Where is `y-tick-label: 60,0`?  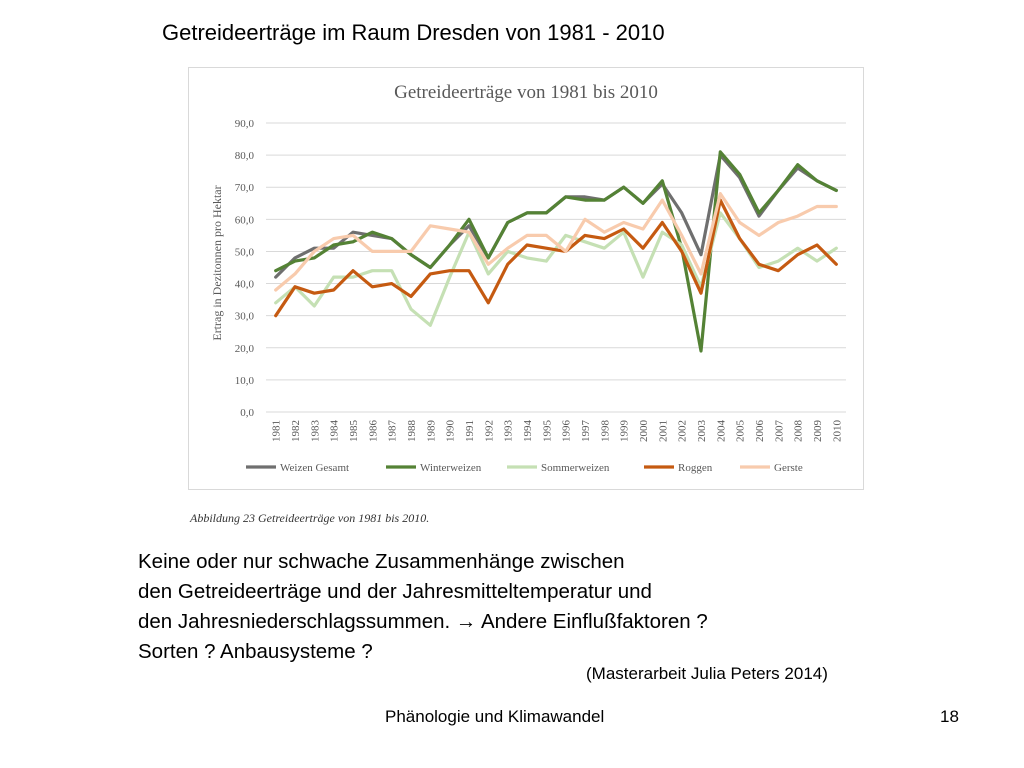
y-tick-label: 60,0 is located at coordinates (245, 220).